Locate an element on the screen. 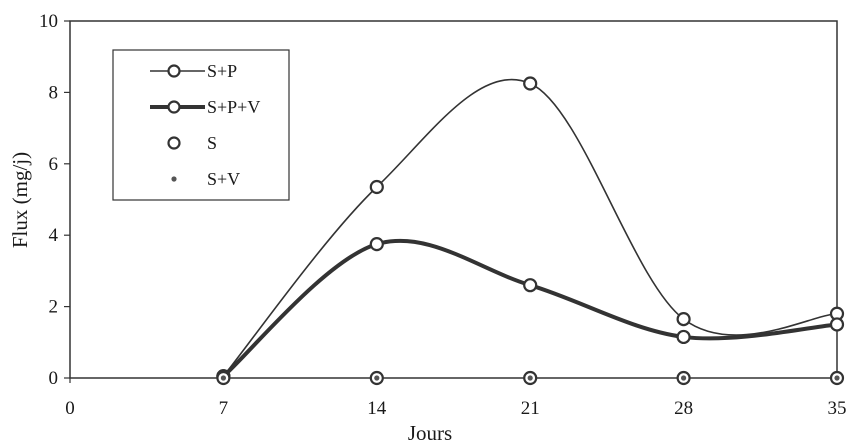 The image size is (846, 445). x-tick-label: 7 is located at coordinates (224, 408).